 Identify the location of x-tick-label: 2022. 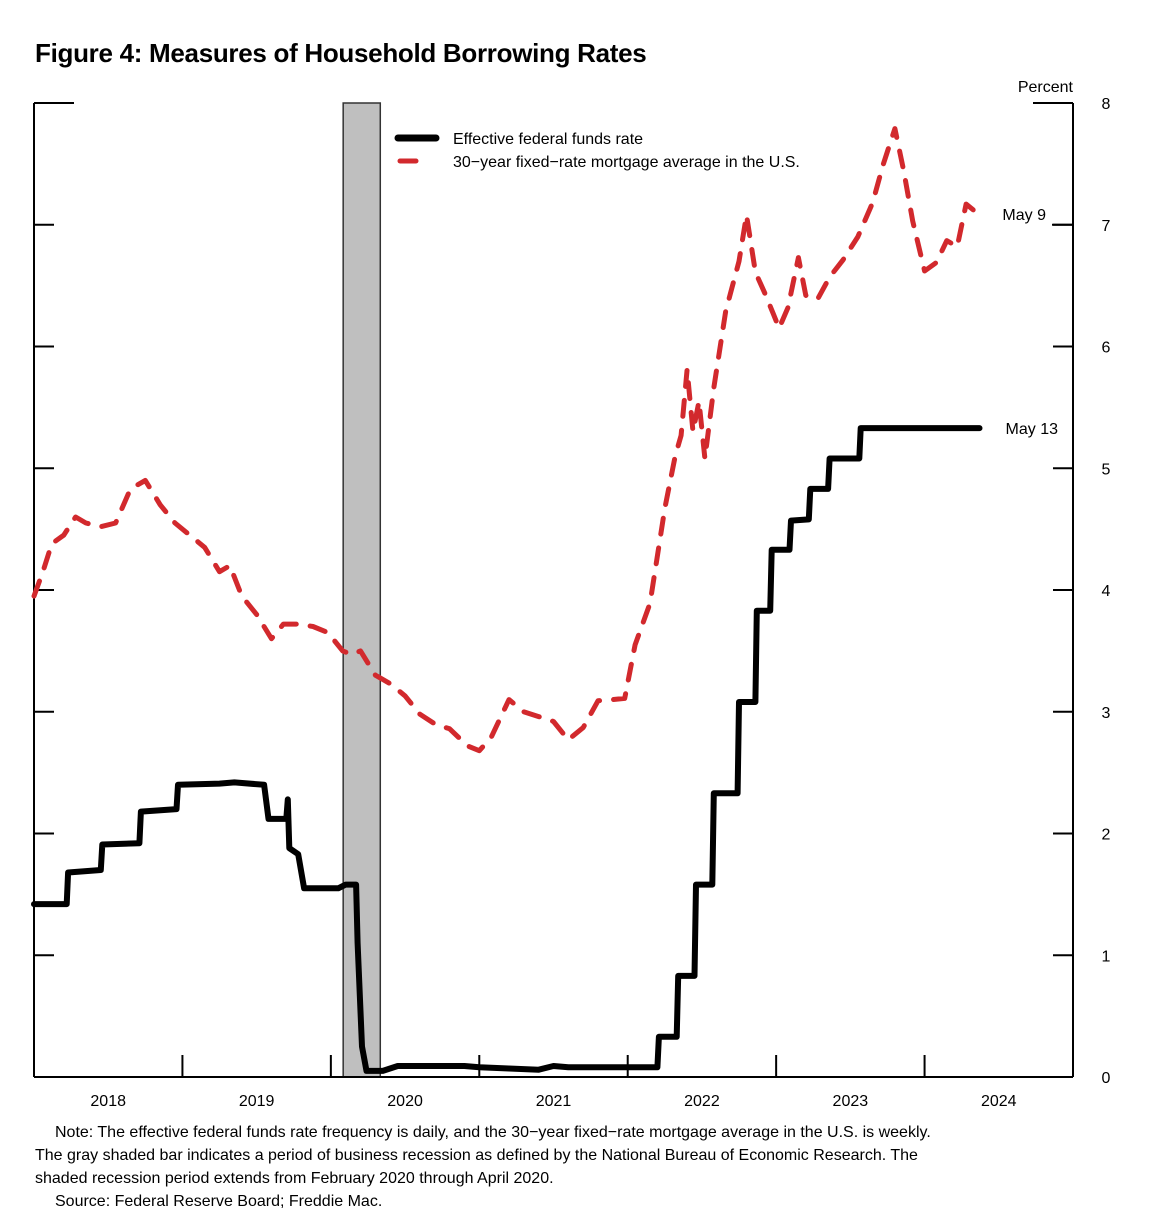
(702, 1101).